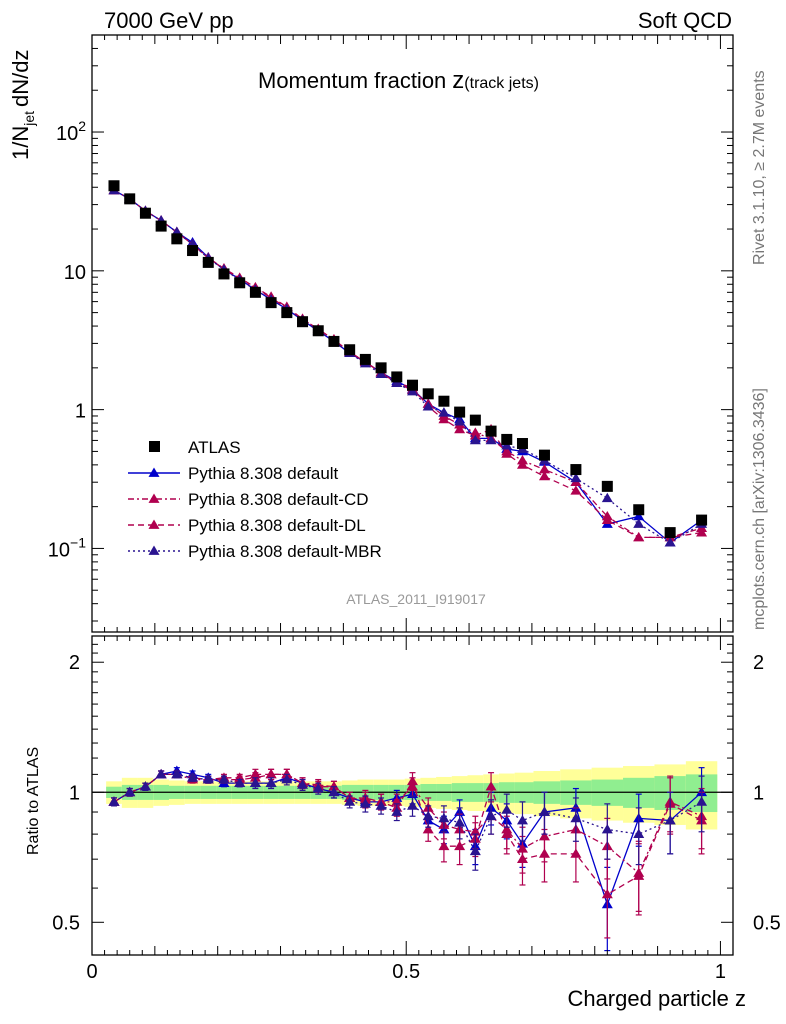  What do you see at coordinates (277, 525) in the screenshot?
I see `legend-label: Pythia 8.308 default-DL` at bounding box center [277, 525].